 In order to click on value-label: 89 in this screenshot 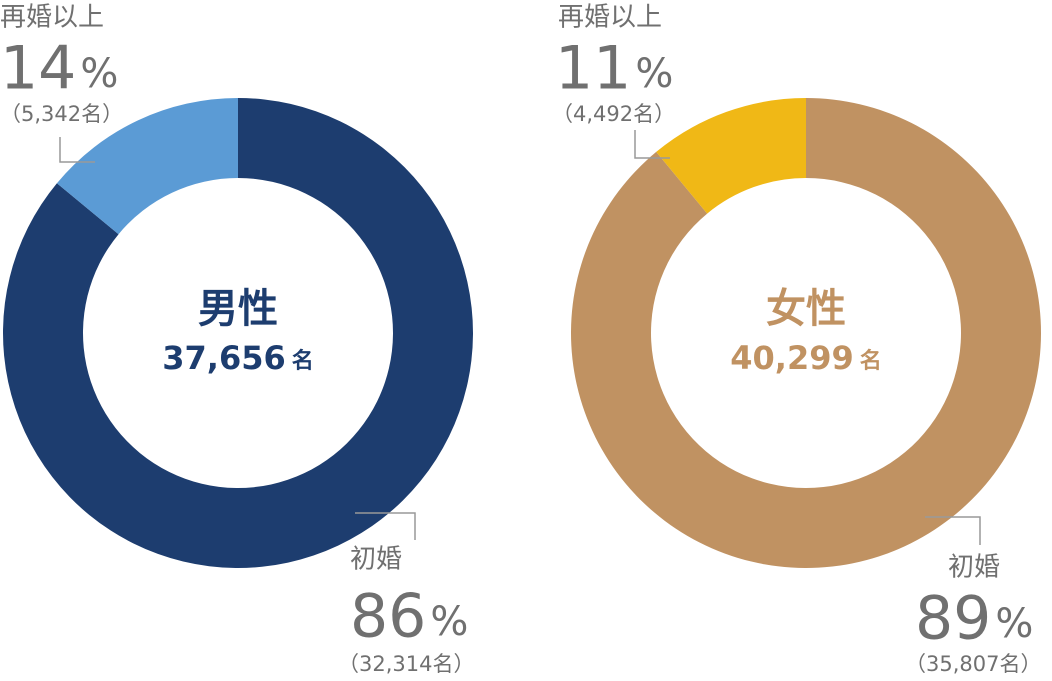, I will do `click(953, 619)`.